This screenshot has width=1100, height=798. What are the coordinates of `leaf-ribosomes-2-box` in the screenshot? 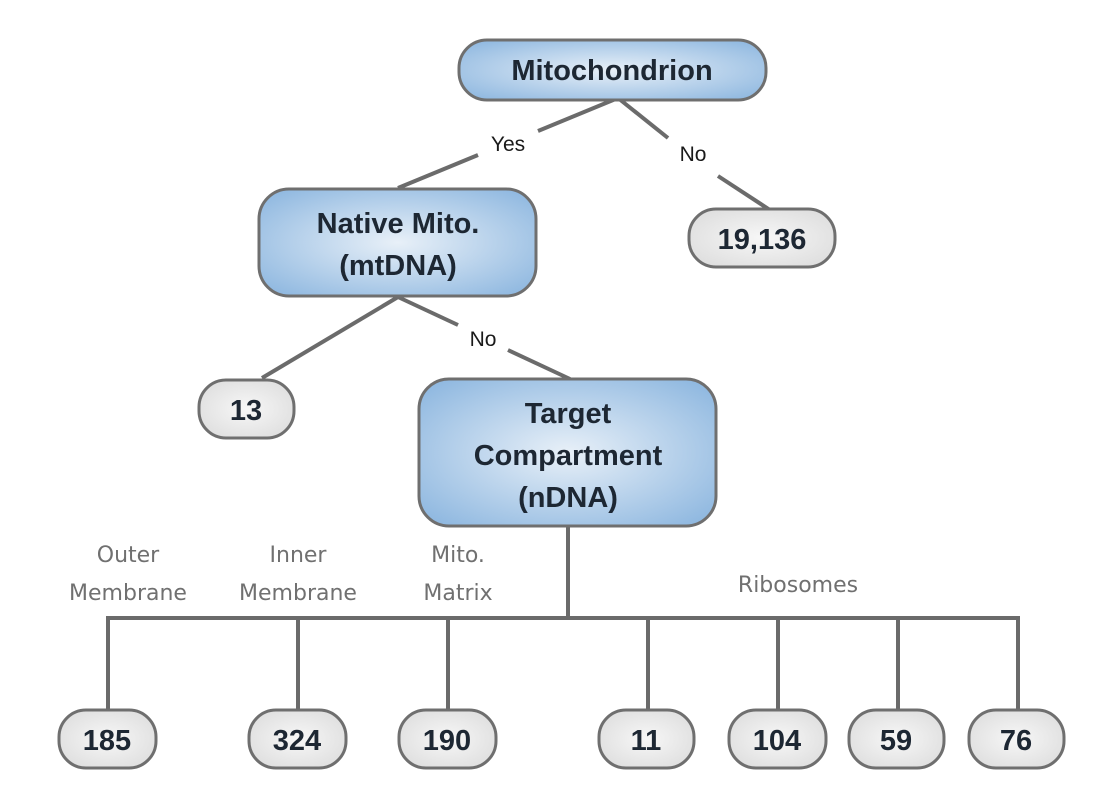 It's located at (777, 739).